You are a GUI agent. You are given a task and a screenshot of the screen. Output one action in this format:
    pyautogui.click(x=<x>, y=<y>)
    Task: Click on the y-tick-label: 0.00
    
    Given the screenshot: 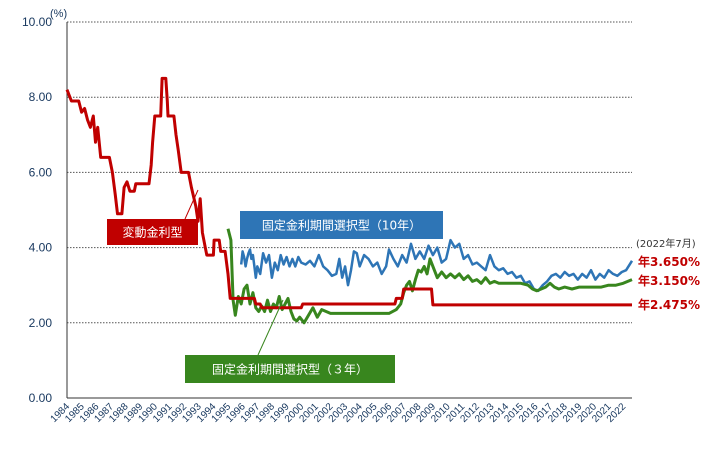 What is the action you would take?
    pyautogui.click(x=41, y=398)
    